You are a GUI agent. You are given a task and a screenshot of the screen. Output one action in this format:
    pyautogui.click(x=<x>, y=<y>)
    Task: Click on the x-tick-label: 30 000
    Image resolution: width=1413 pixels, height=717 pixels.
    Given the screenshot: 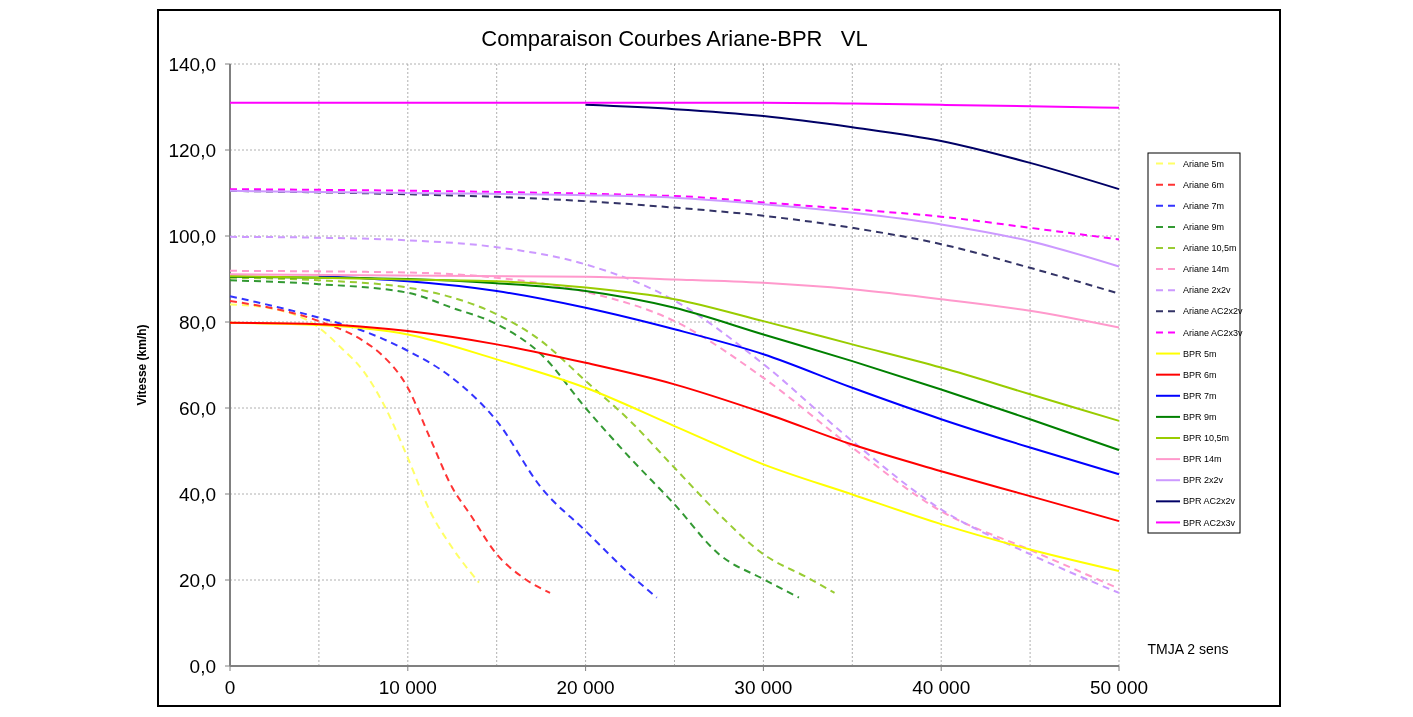 What is the action you would take?
    pyautogui.click(x=763, y=687)
    